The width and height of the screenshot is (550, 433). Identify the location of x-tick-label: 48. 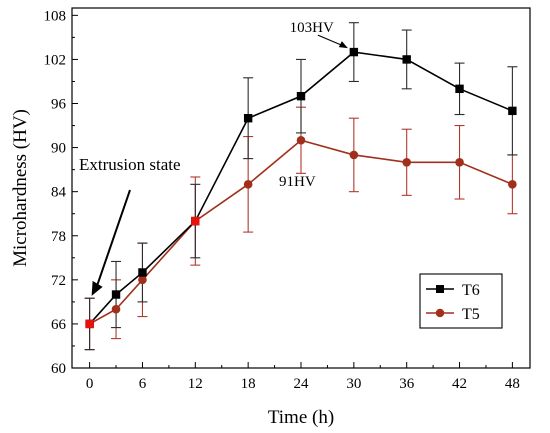
(512, 384).